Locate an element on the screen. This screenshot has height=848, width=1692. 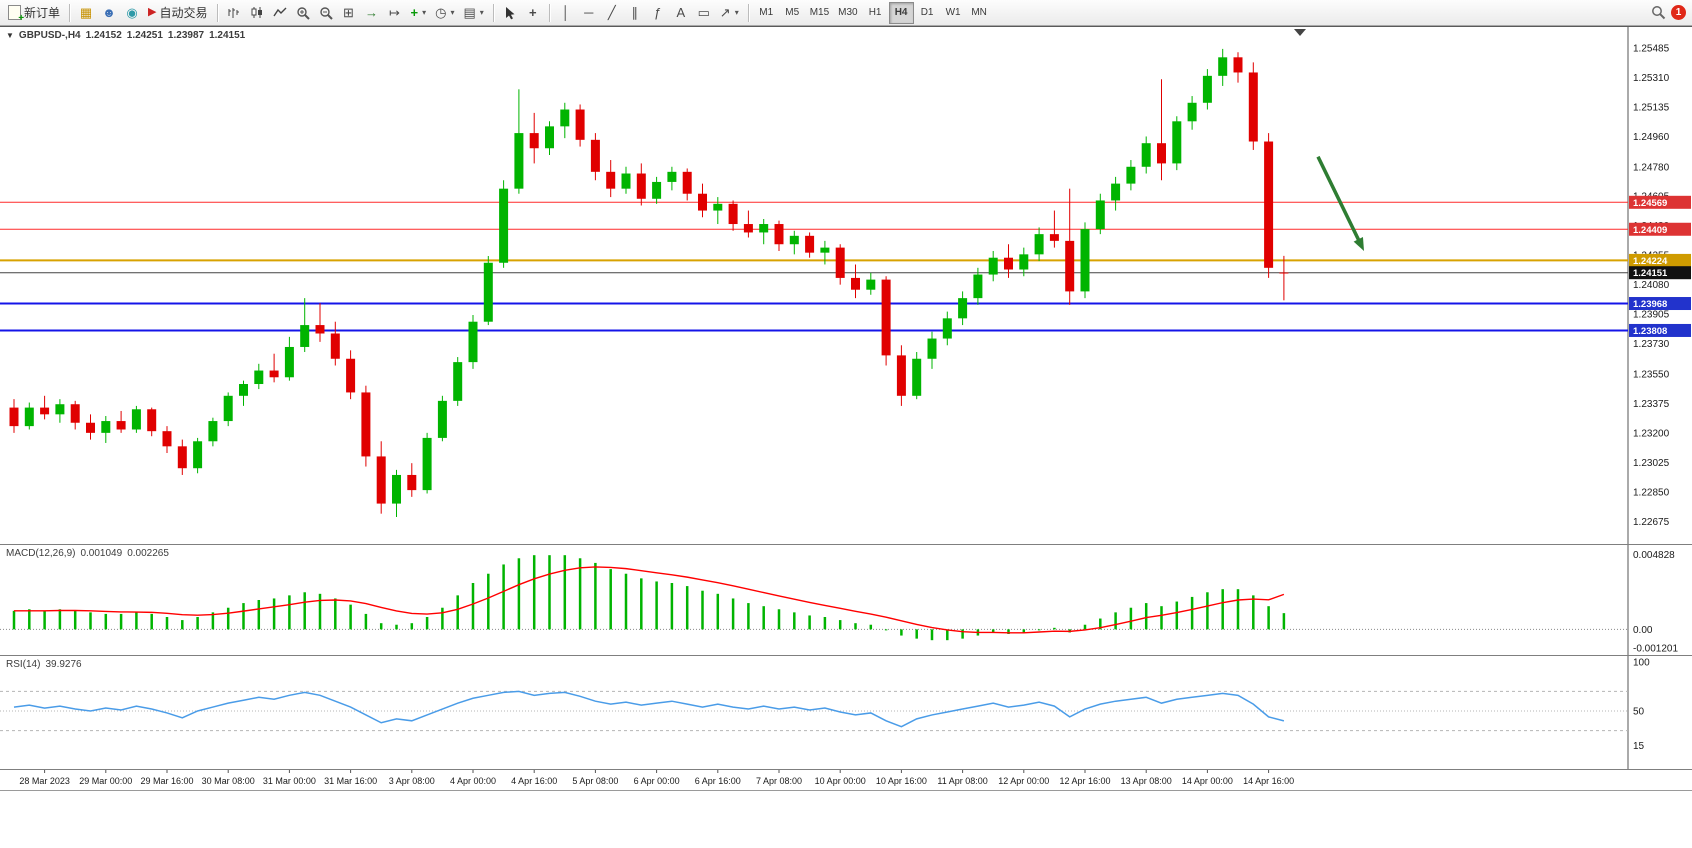
timeframe-button-h4: H4 is located at coordinates (901, 12).